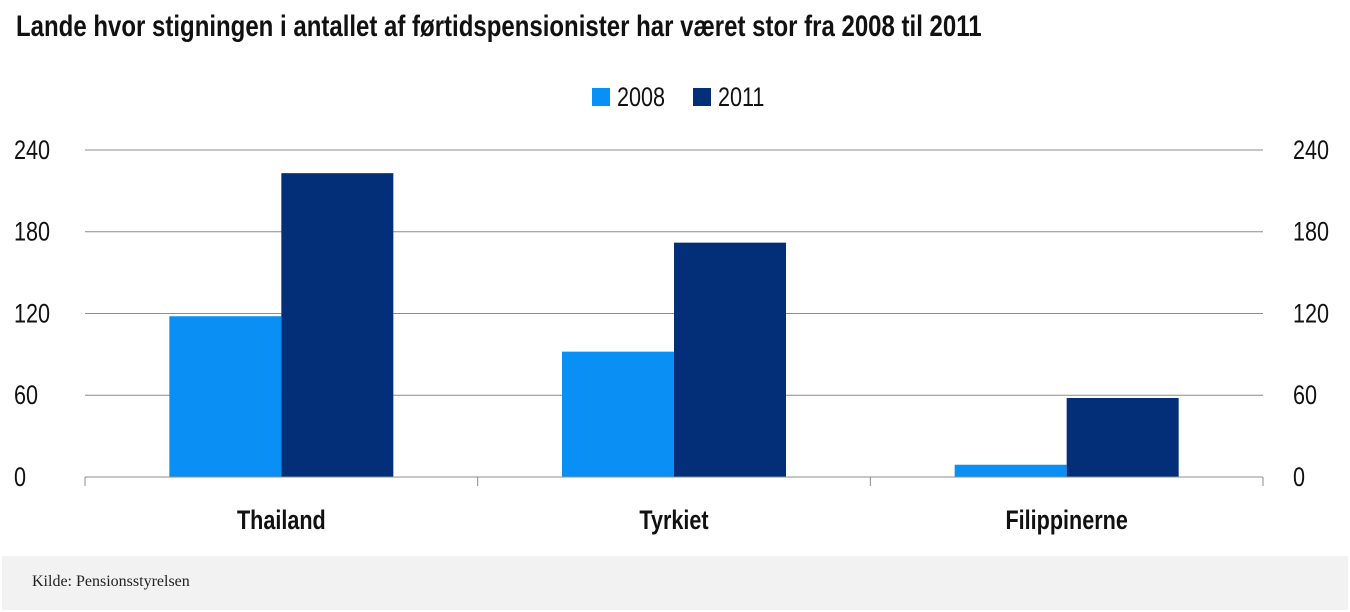 The width and height of the screenshot is (1350, 612). Describe the element at coordinates (1299, 478) in the screenshot. I see `y-tick-label-right: 0` at that location.